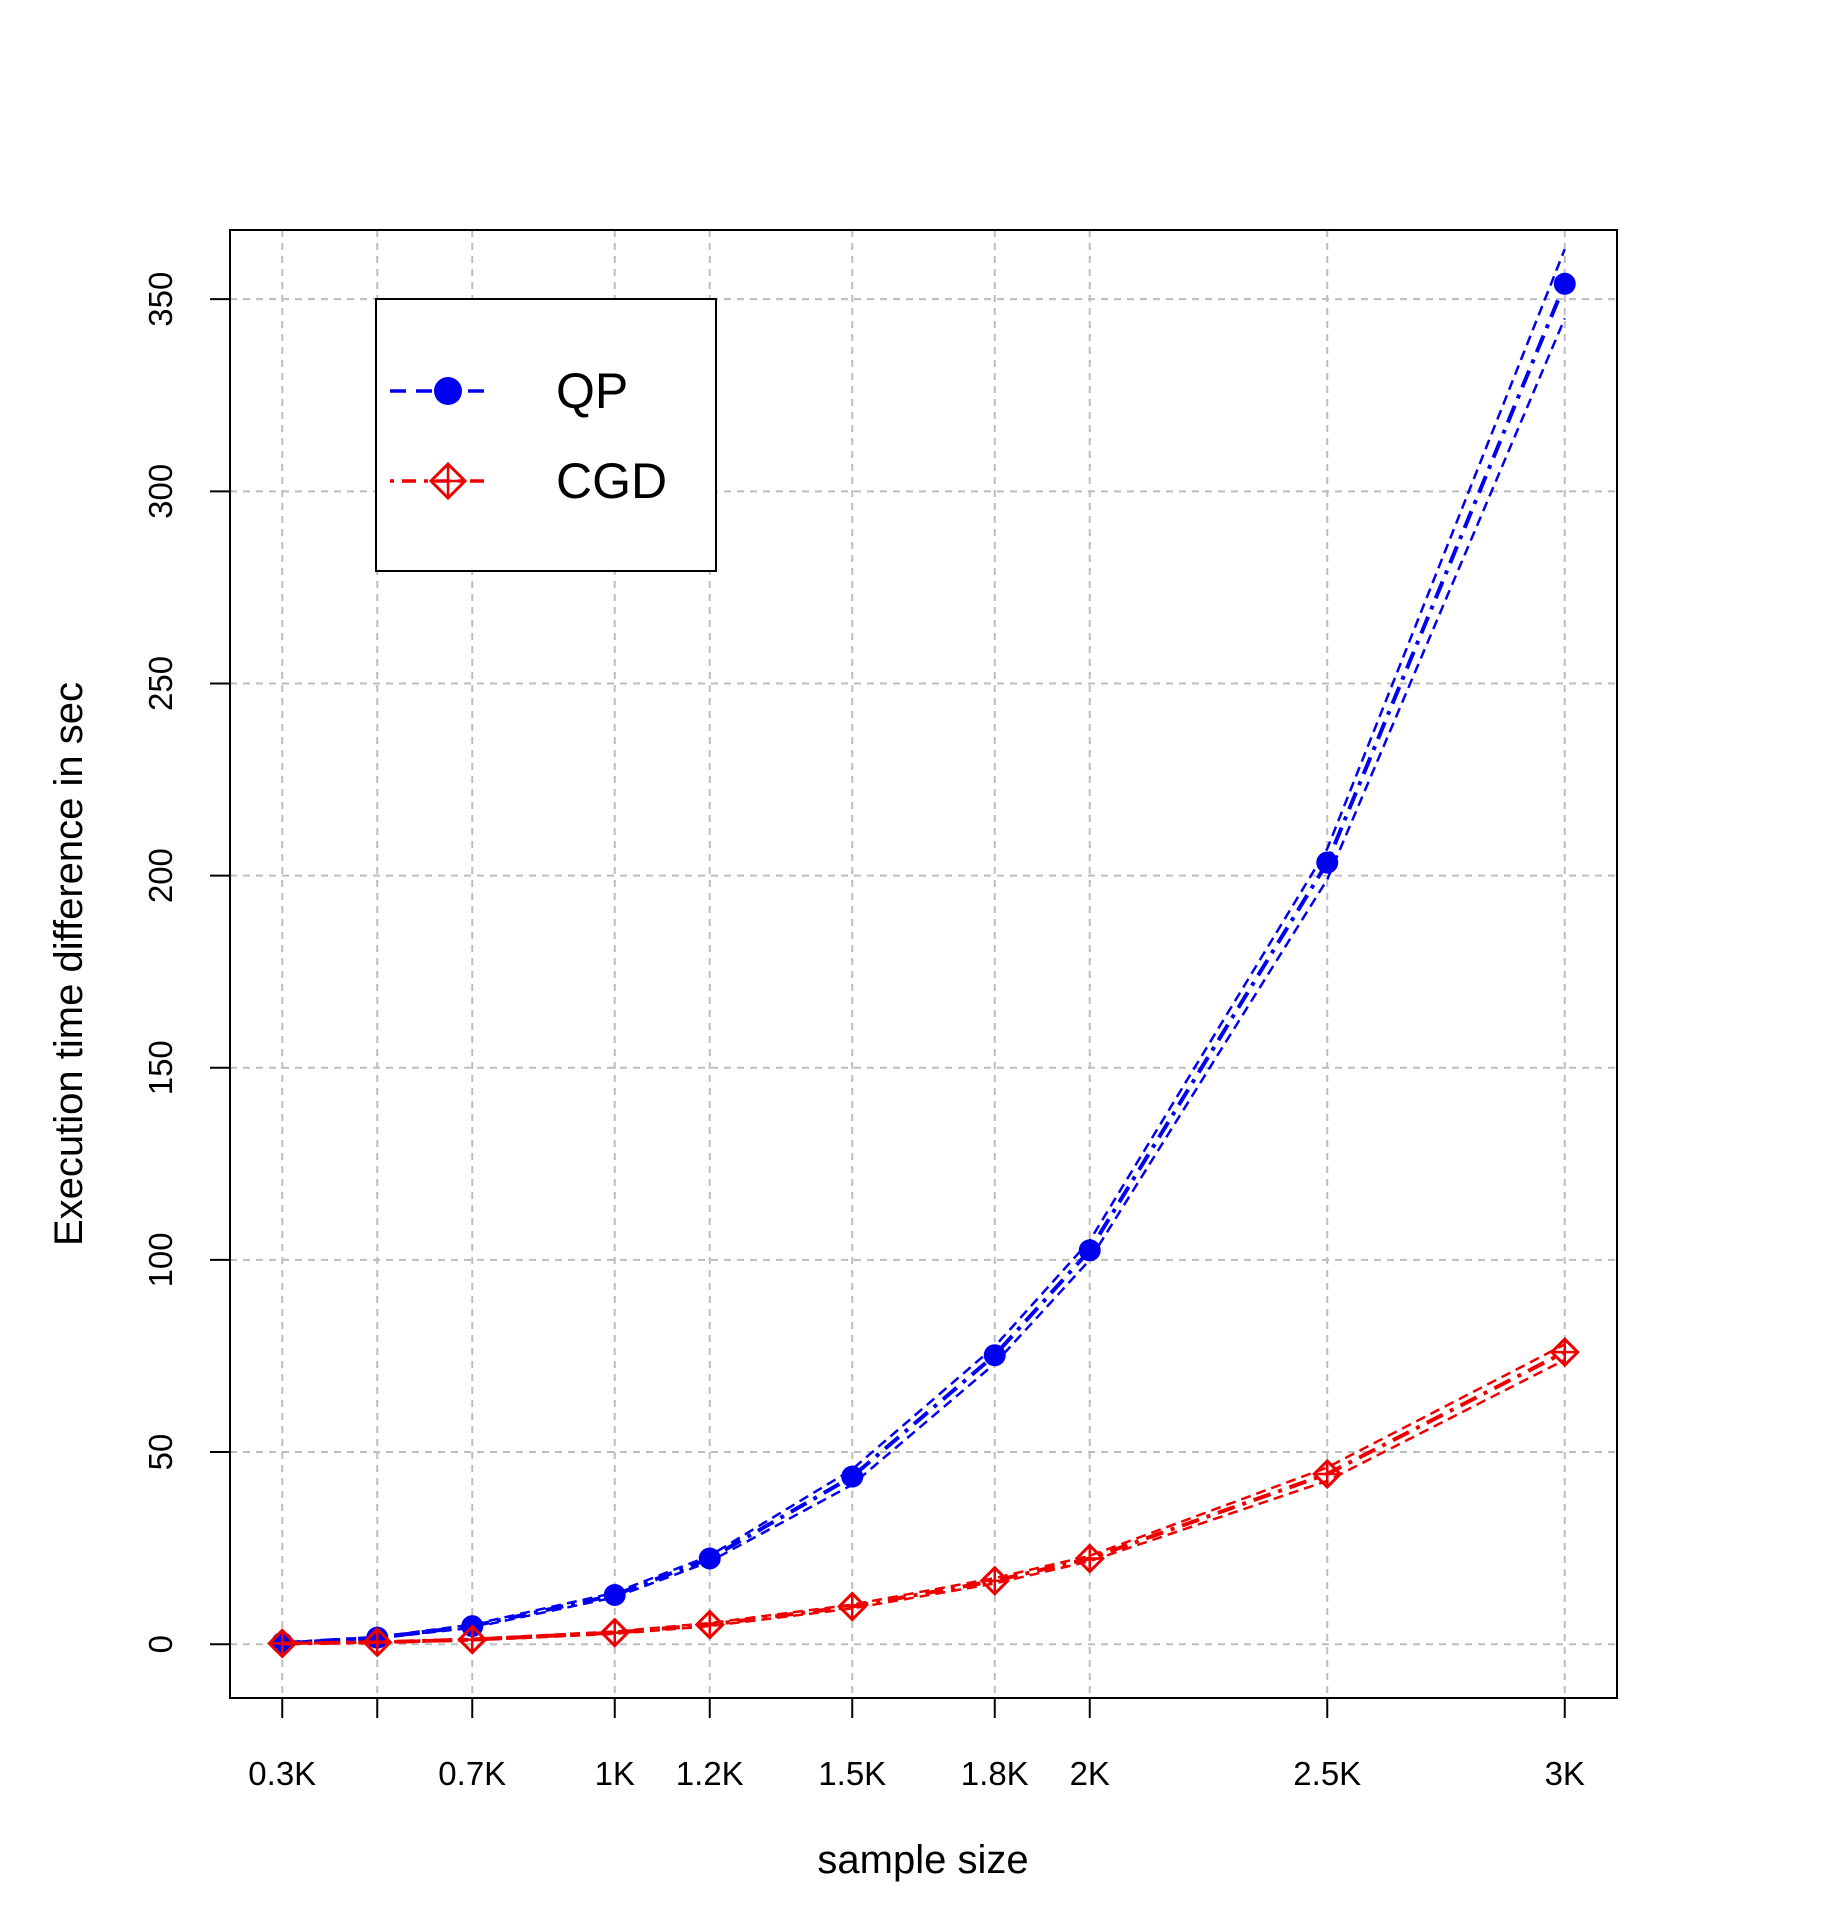  I want to click on y-tick-label: 0, so click(160, 1644).